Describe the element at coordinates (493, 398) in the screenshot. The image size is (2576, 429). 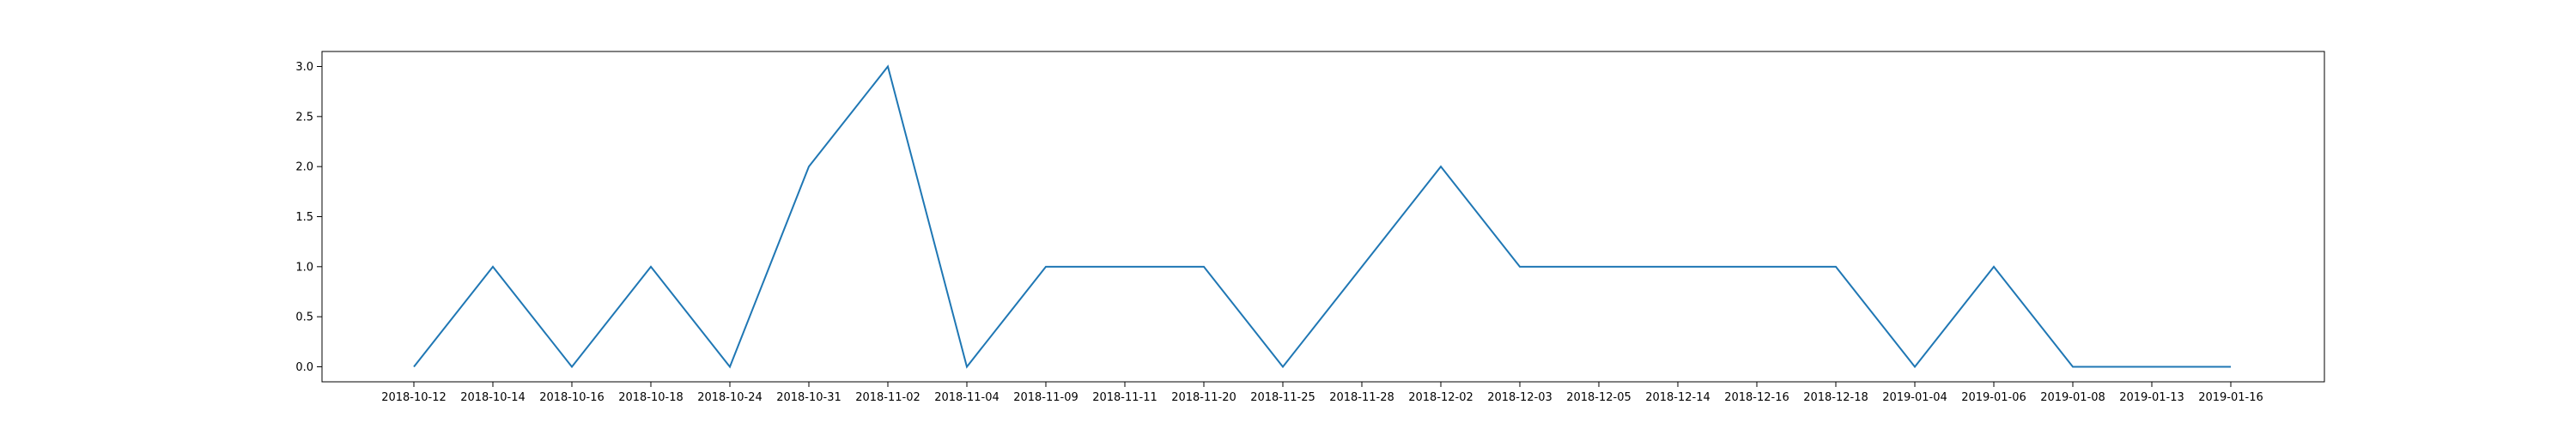
I see `x-tick-label: 2018-10-14` at that location.